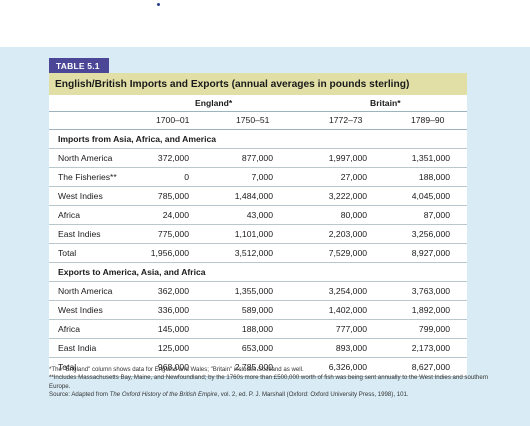 The image size is (530, 426). I want to click on value-cell: 777,000, so click(351, 329).